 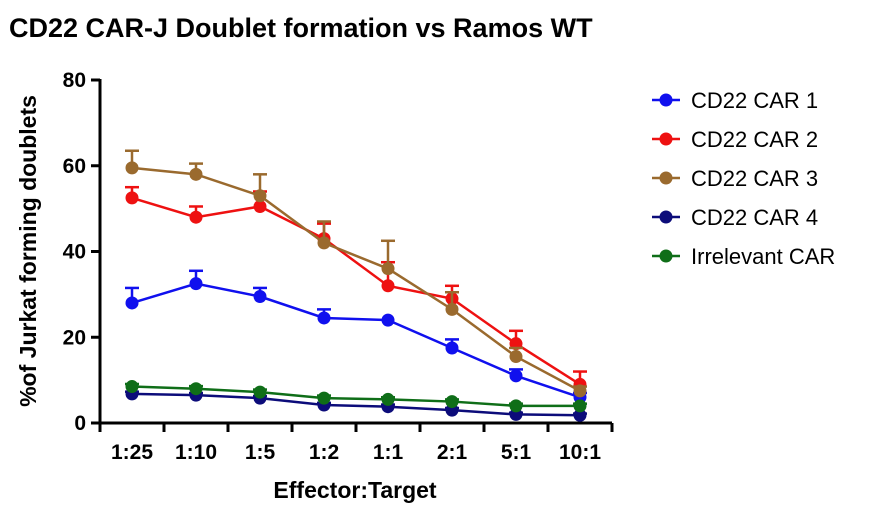 What do you see at coordinates (452, 452) in the screenshot?
I see `x-tick-label: 2:1` at bounding box center [452, 452].